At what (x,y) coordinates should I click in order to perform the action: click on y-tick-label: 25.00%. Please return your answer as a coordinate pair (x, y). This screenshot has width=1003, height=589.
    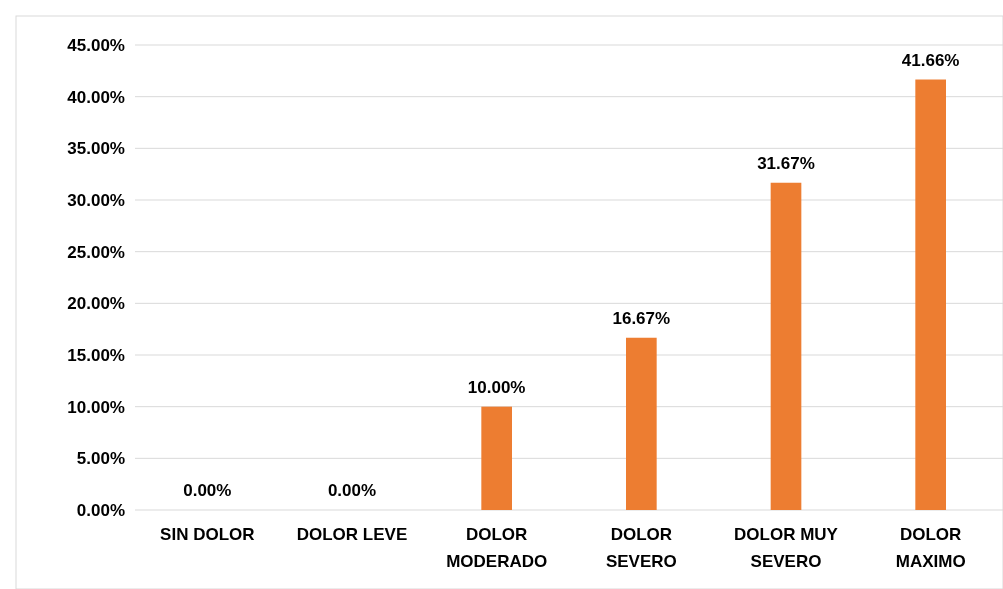
    Looking at the image, I should click on (96, 252).